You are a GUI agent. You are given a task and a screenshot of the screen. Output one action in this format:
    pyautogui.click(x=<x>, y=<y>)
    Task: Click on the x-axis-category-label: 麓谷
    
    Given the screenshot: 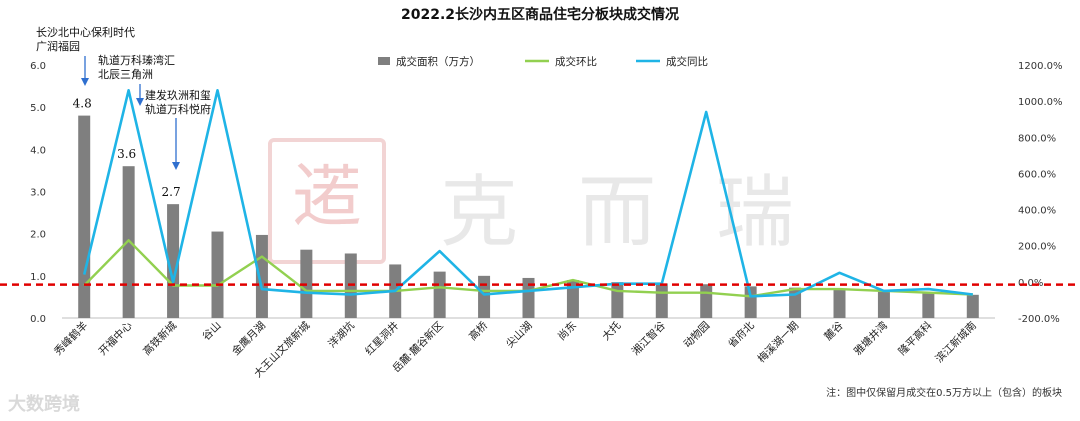 What is the action you would take?
    pyautogui.click(x=834, y=331)
    